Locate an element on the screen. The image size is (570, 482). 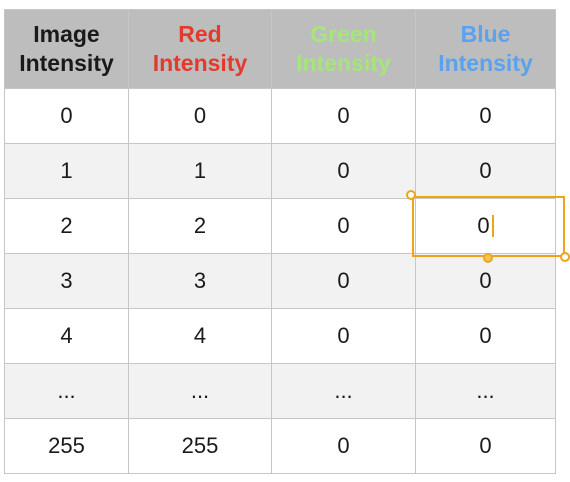
table-row: 0 0 0 0 is located at coordinates (280, 116).